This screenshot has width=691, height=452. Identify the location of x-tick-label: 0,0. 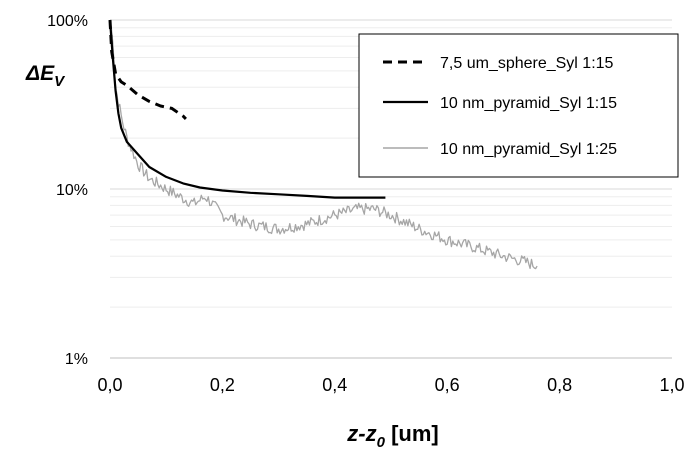
(109, 385).